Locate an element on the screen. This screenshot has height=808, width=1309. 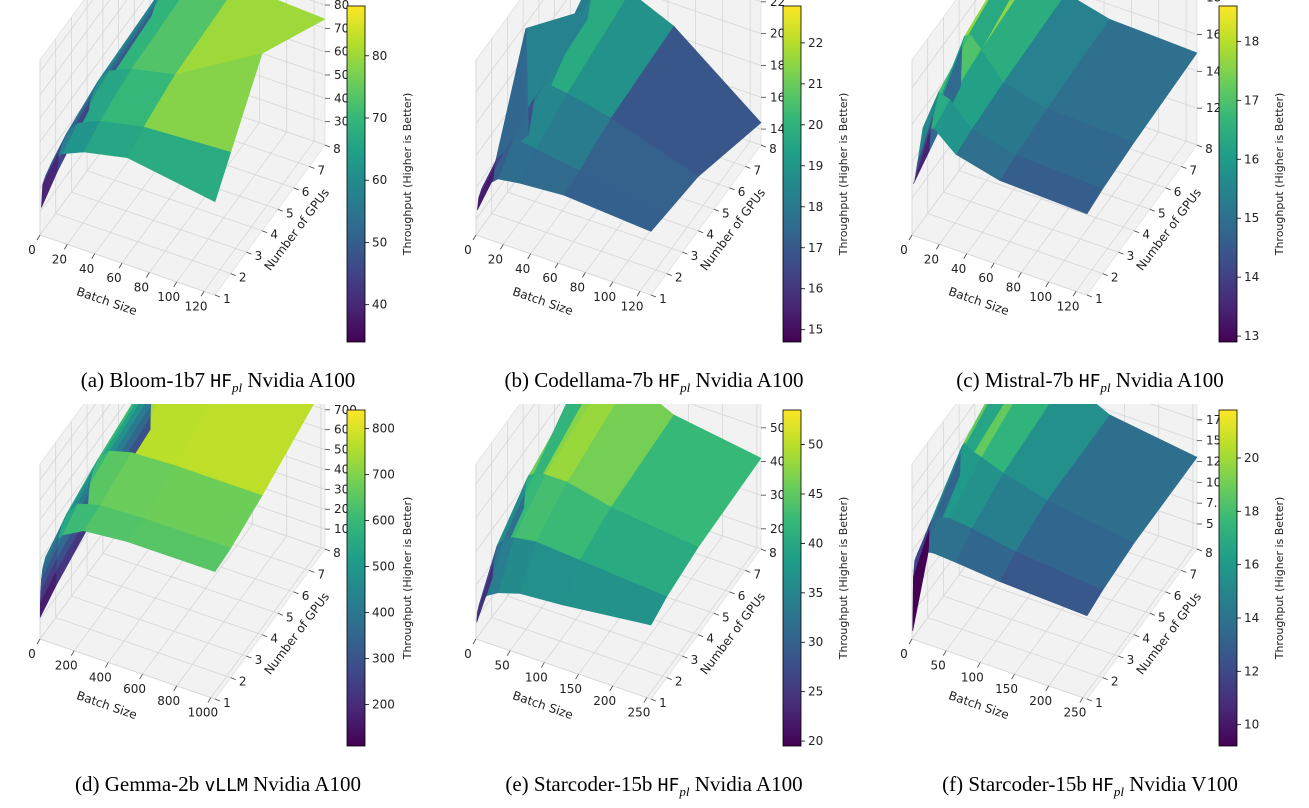
y-tick-label: 7 is located at coordinates (1193, 574).